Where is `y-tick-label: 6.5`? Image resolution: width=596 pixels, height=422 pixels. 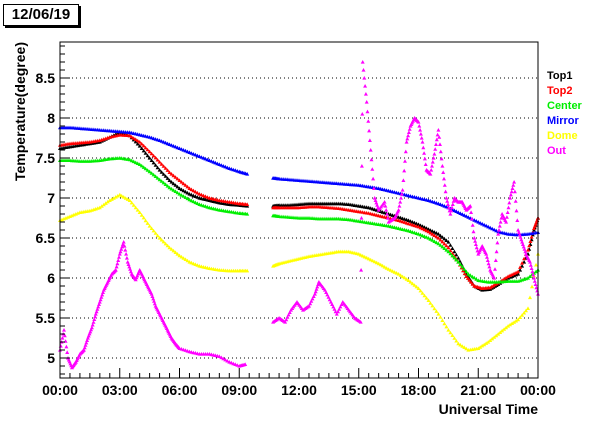
y-tick-label: 6.5 is located at coordinates (46, 238).